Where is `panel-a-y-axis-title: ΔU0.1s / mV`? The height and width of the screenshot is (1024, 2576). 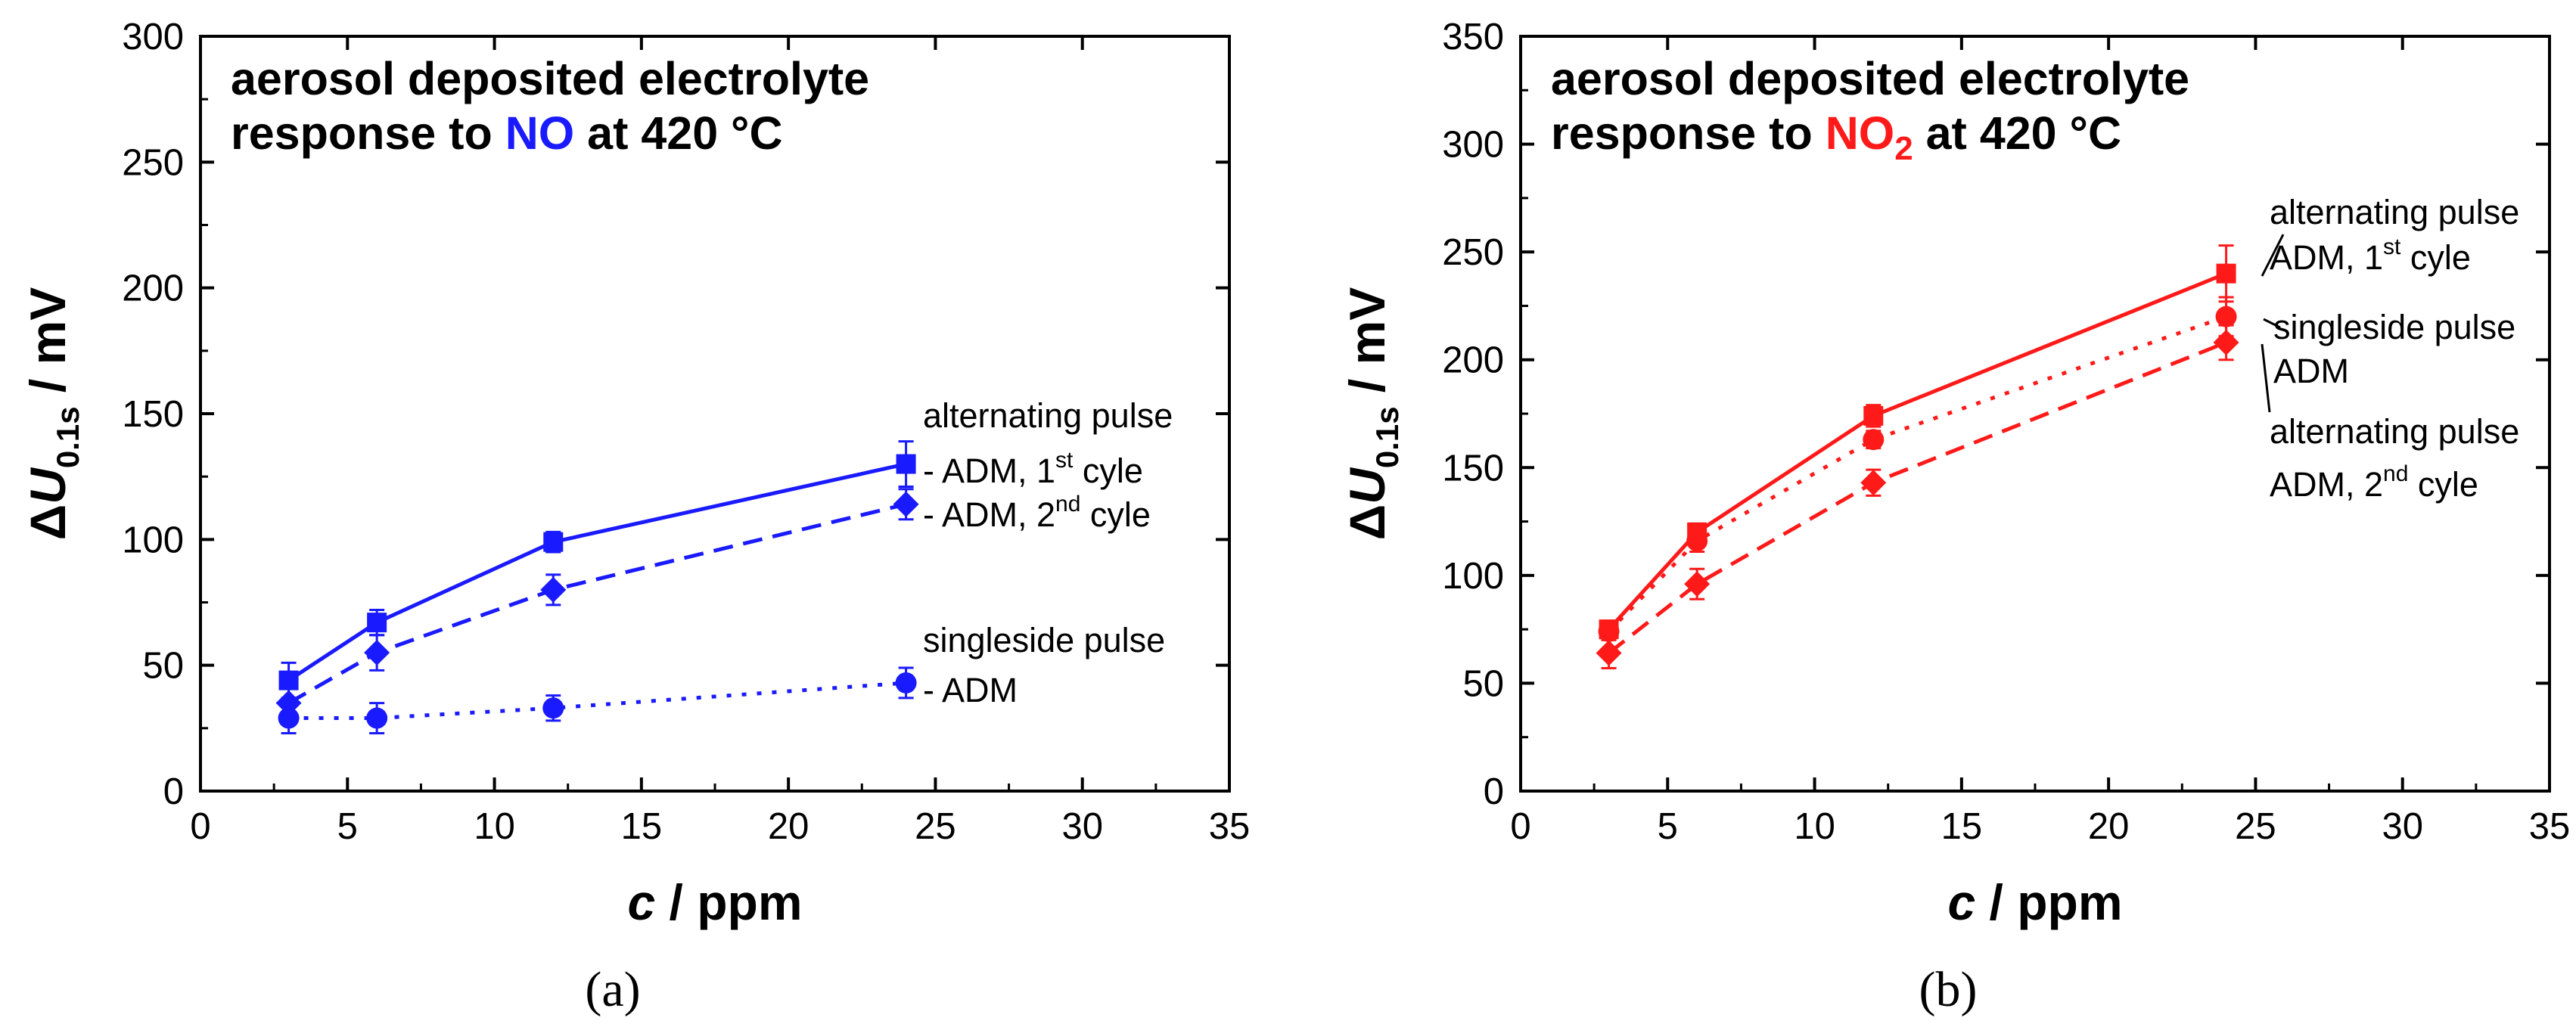
panel-a-y-axis-title: ΔU0.1s / mV is located at coordinates (52, 414).